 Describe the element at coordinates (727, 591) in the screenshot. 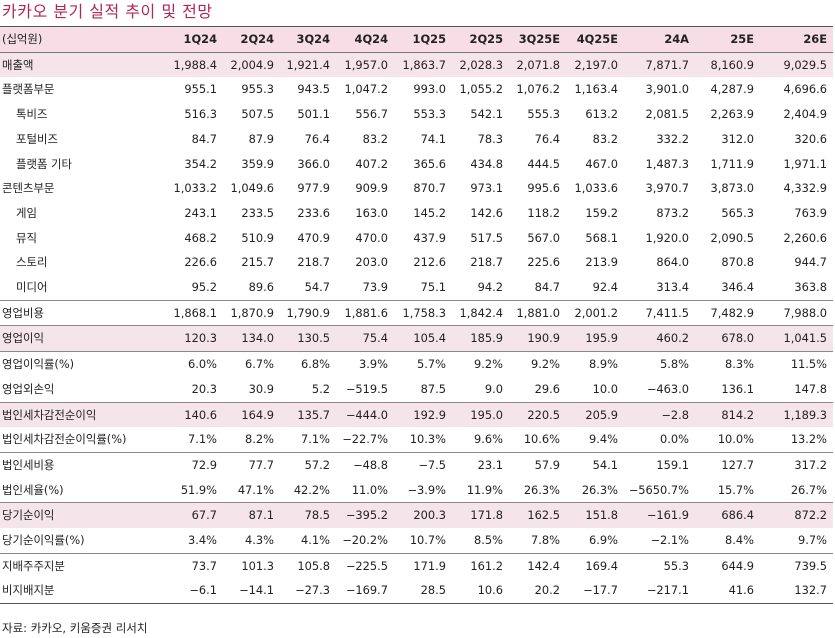

I see `table-cell: 41.6` at that location.